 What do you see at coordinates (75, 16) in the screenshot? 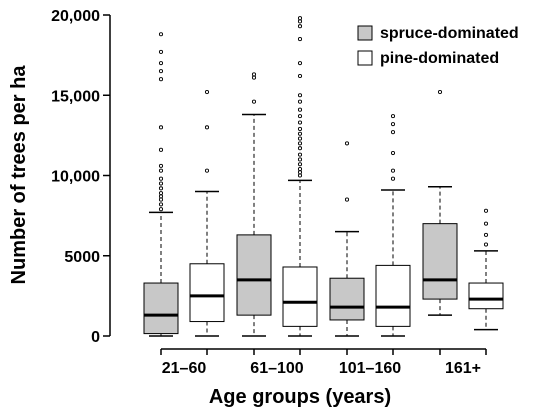
I see `y-tick-label: 20,000` at bounding box center [75, 16].